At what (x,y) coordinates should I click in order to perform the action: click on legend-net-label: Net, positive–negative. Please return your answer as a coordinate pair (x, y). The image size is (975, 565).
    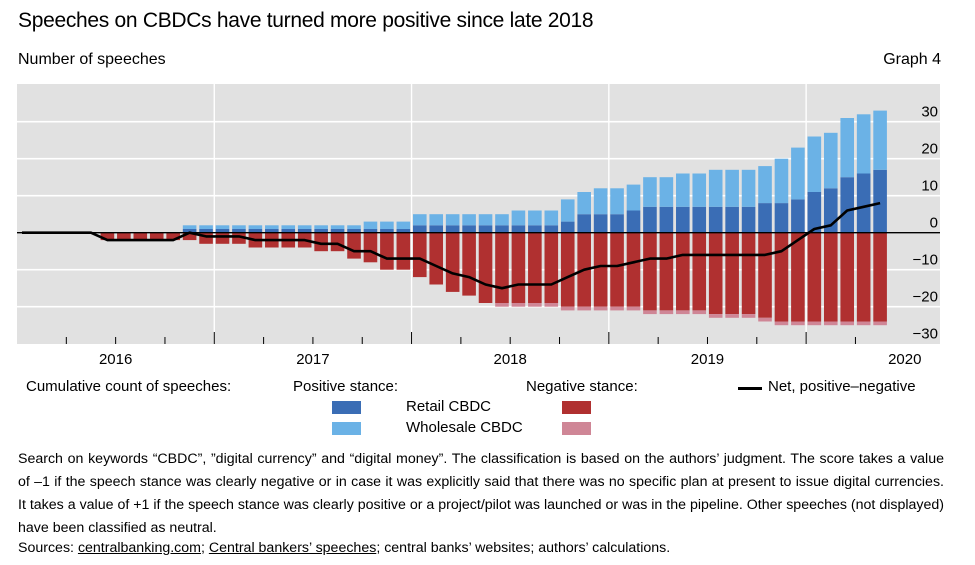
    Looking at the image, I should click on (842, 386).